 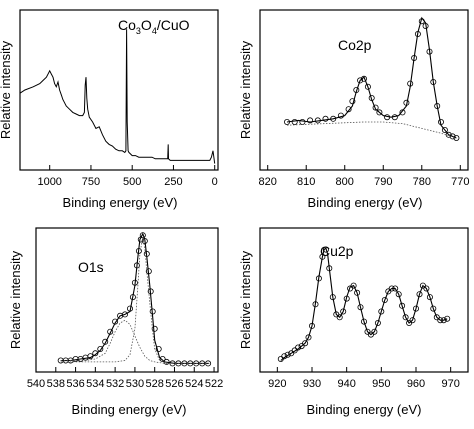 I want to click on x-tick-label: 0, so click(x=215, y=182).